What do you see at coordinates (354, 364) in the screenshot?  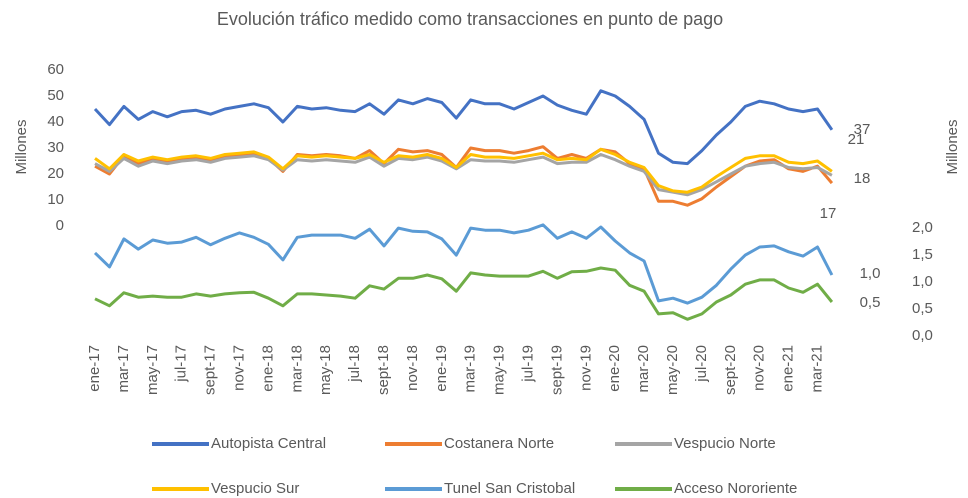 I see `x-tick-label: jul-18` at bounding box center [354, 364].